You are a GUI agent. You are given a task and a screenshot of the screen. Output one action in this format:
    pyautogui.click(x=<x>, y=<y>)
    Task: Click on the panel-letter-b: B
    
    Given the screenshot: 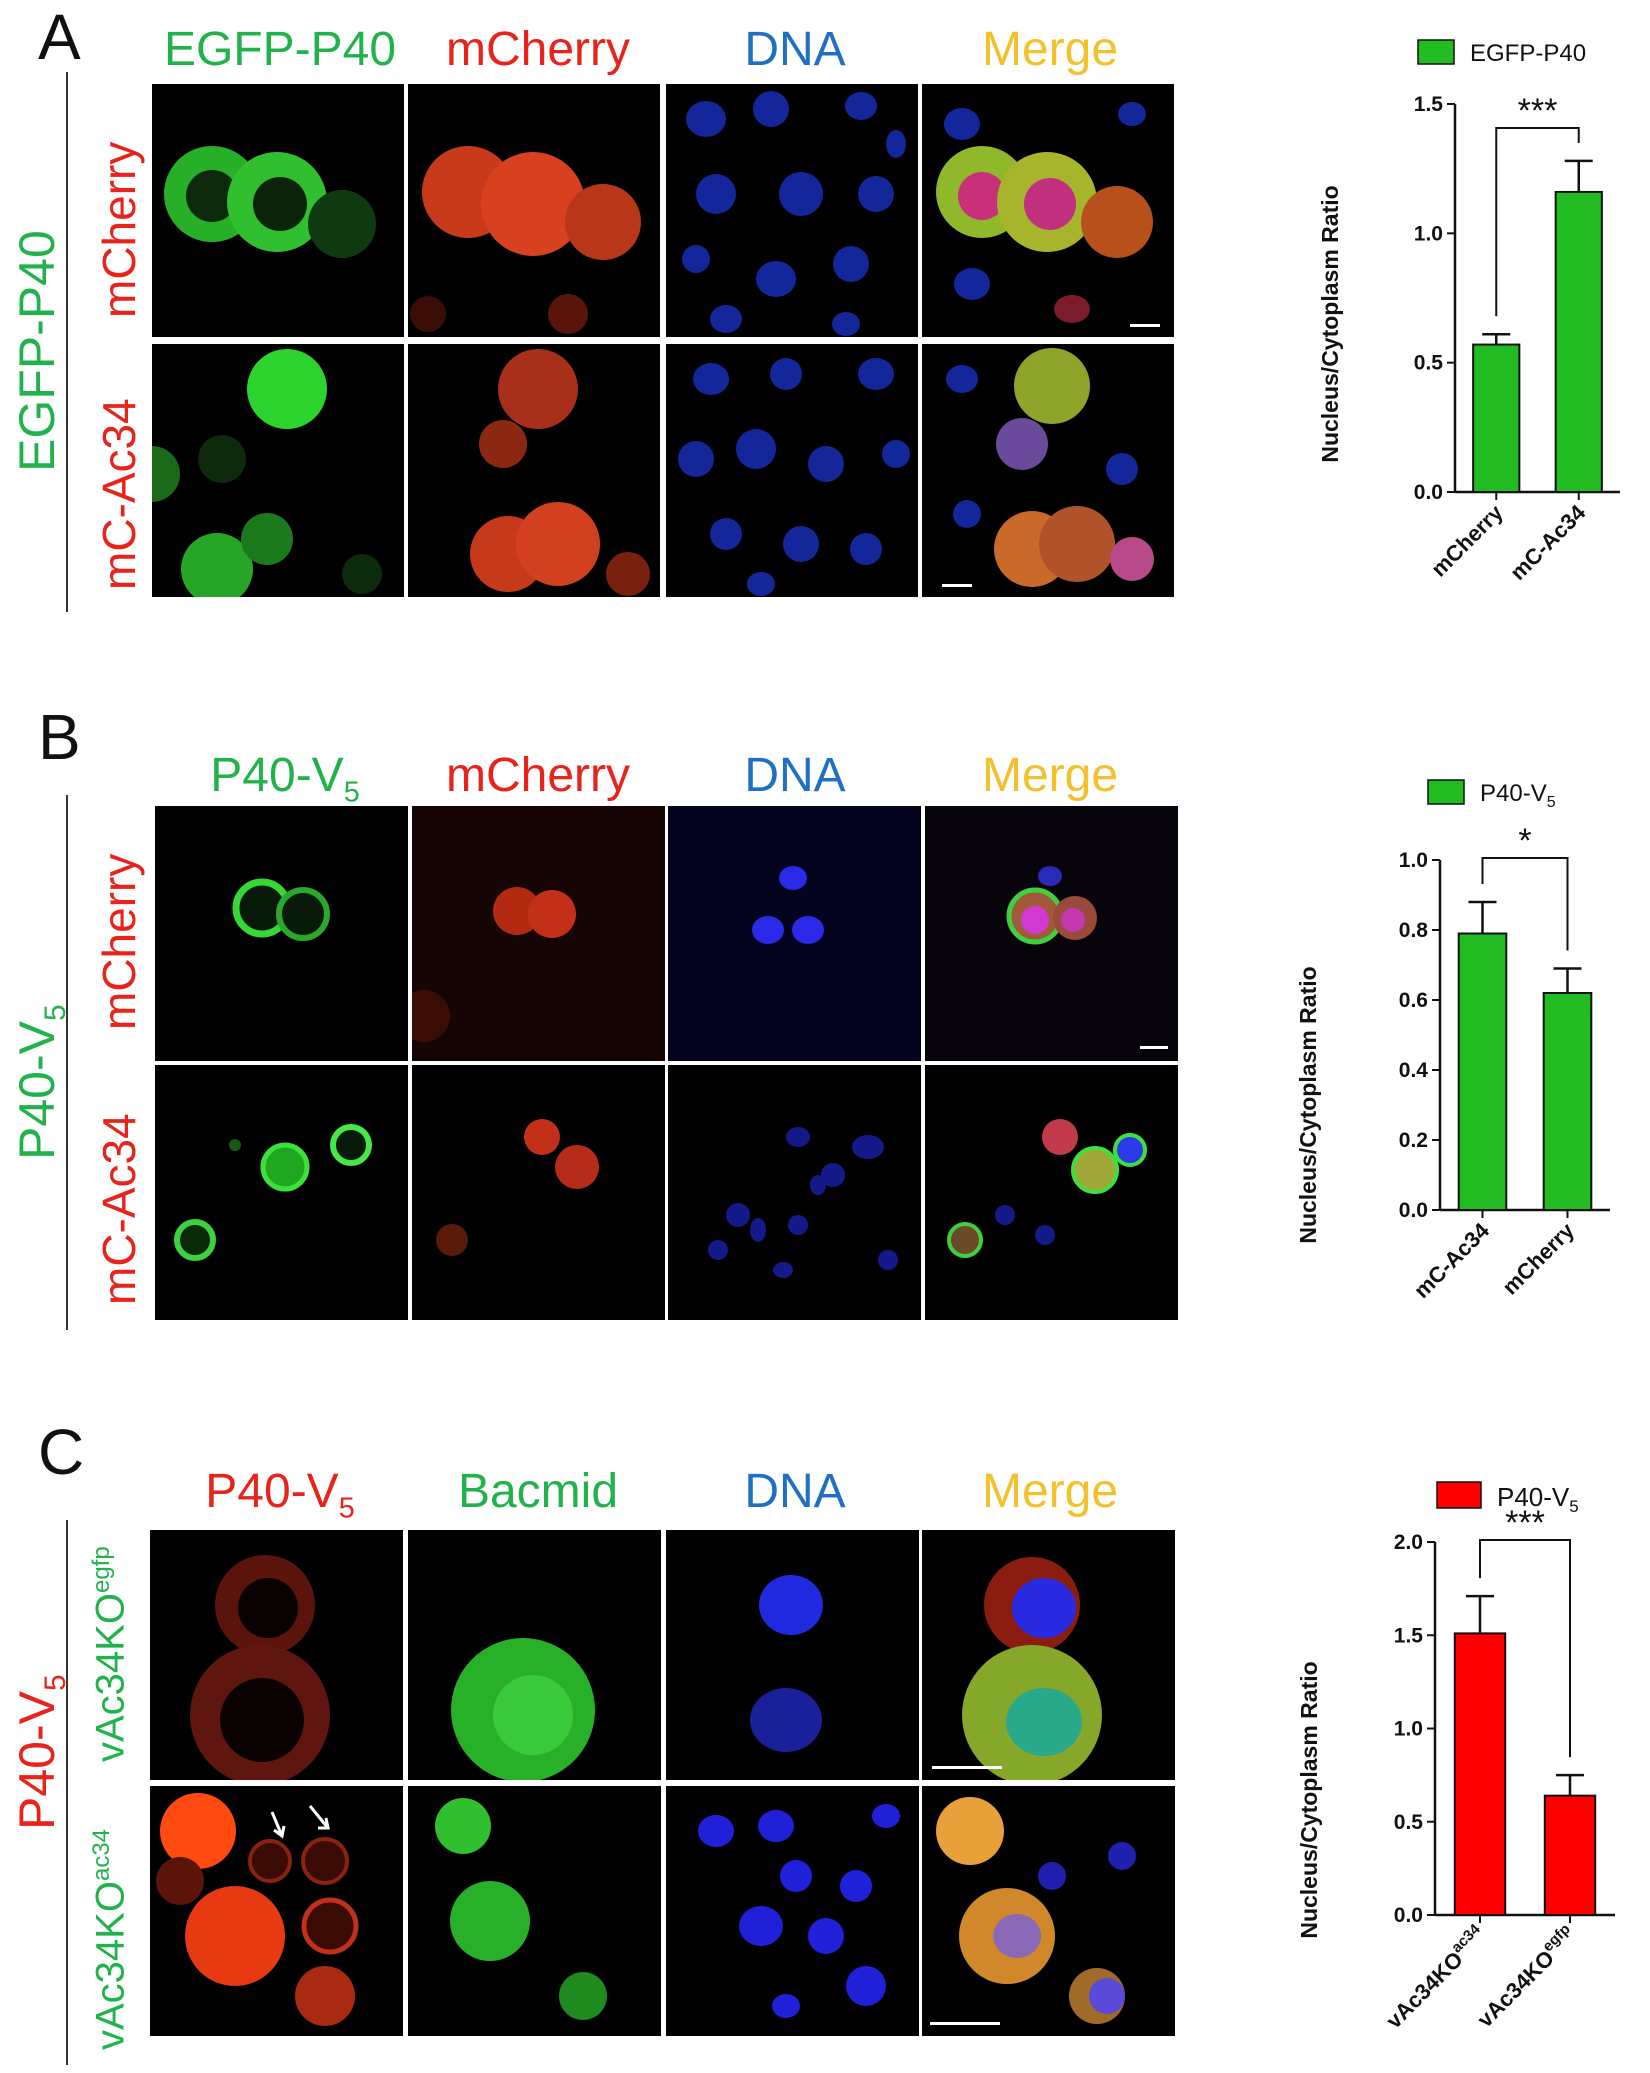 What is the action you would take?
    pyautogui.click(x=59, y=737)
    